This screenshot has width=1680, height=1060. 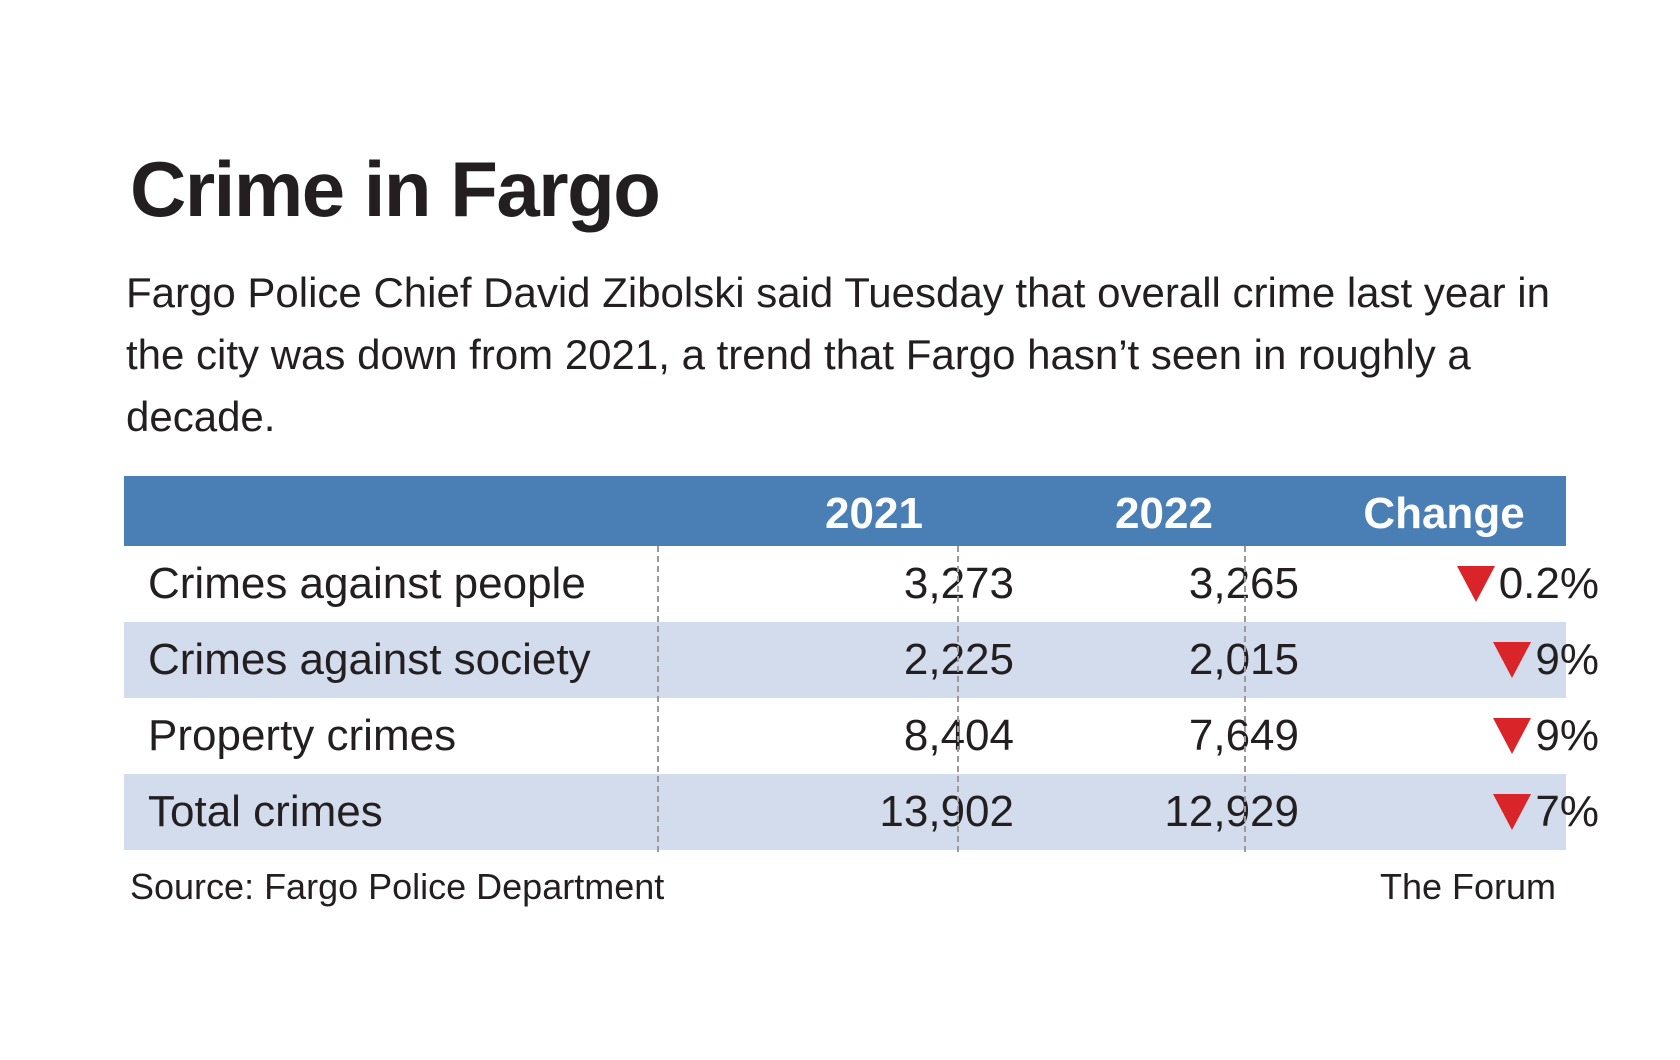 I want to click on header-2022: 2022, so click(x=1164, y=513).